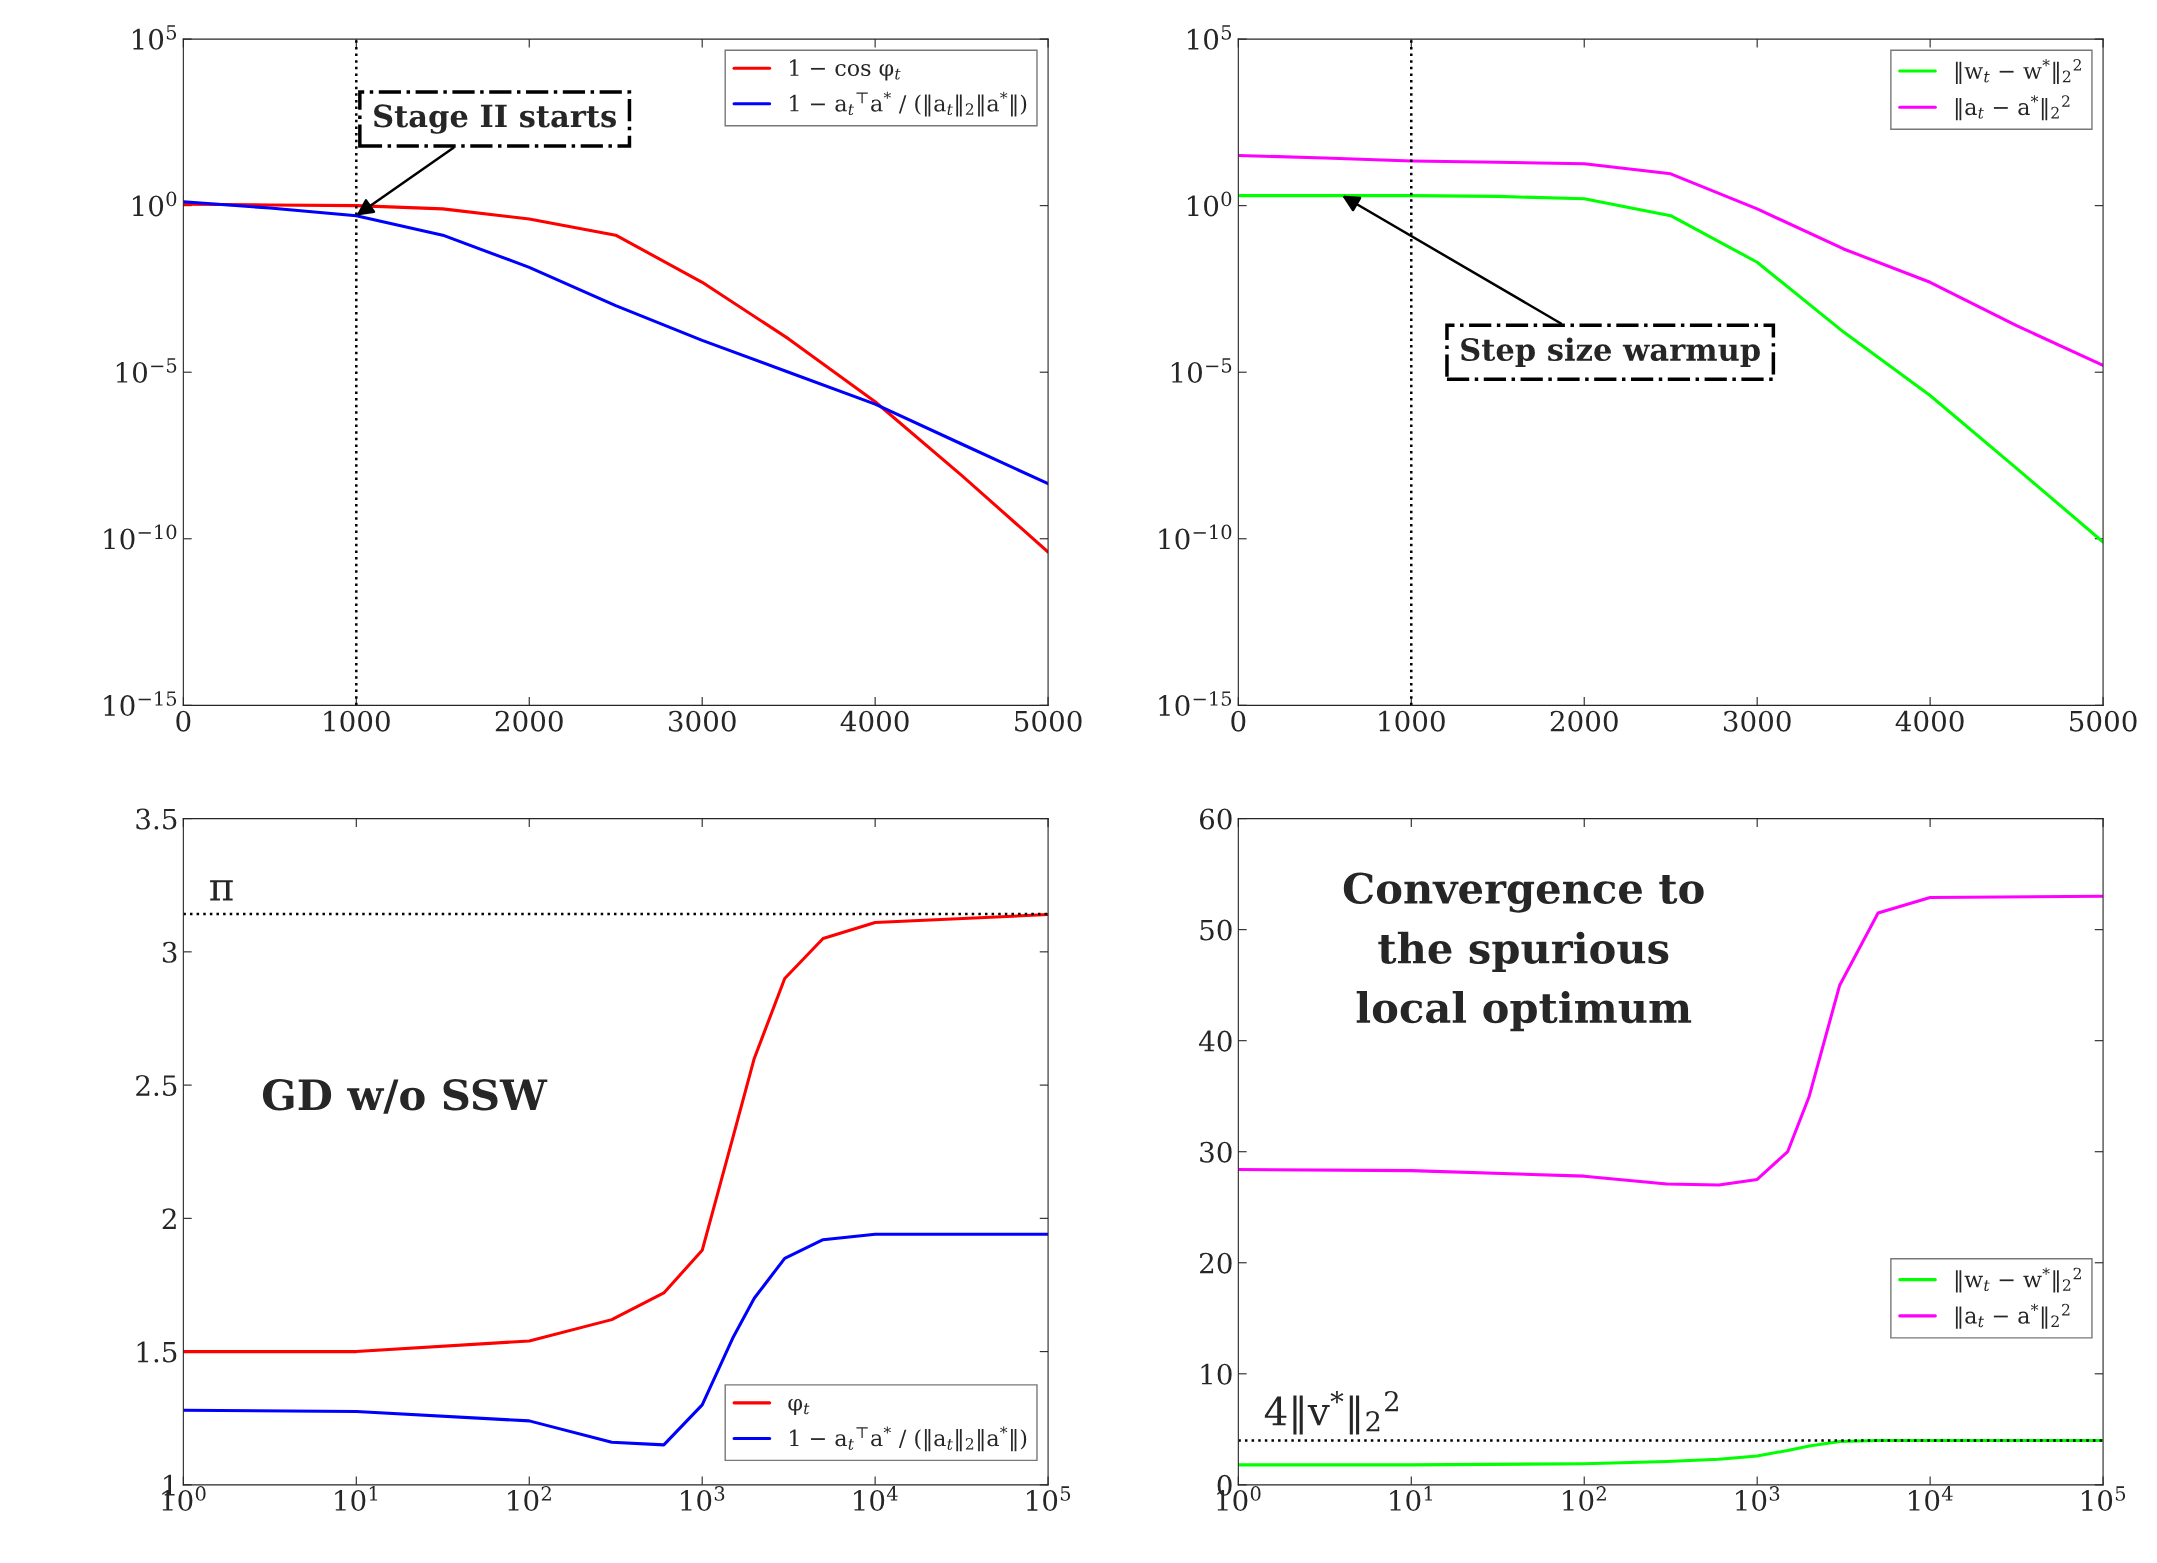 The width and height of the screenshot is (2157, 1563). Describe the element at coordinates (1216, 1152) in the screenshot. I see `y-tick-label: 30` at that location.